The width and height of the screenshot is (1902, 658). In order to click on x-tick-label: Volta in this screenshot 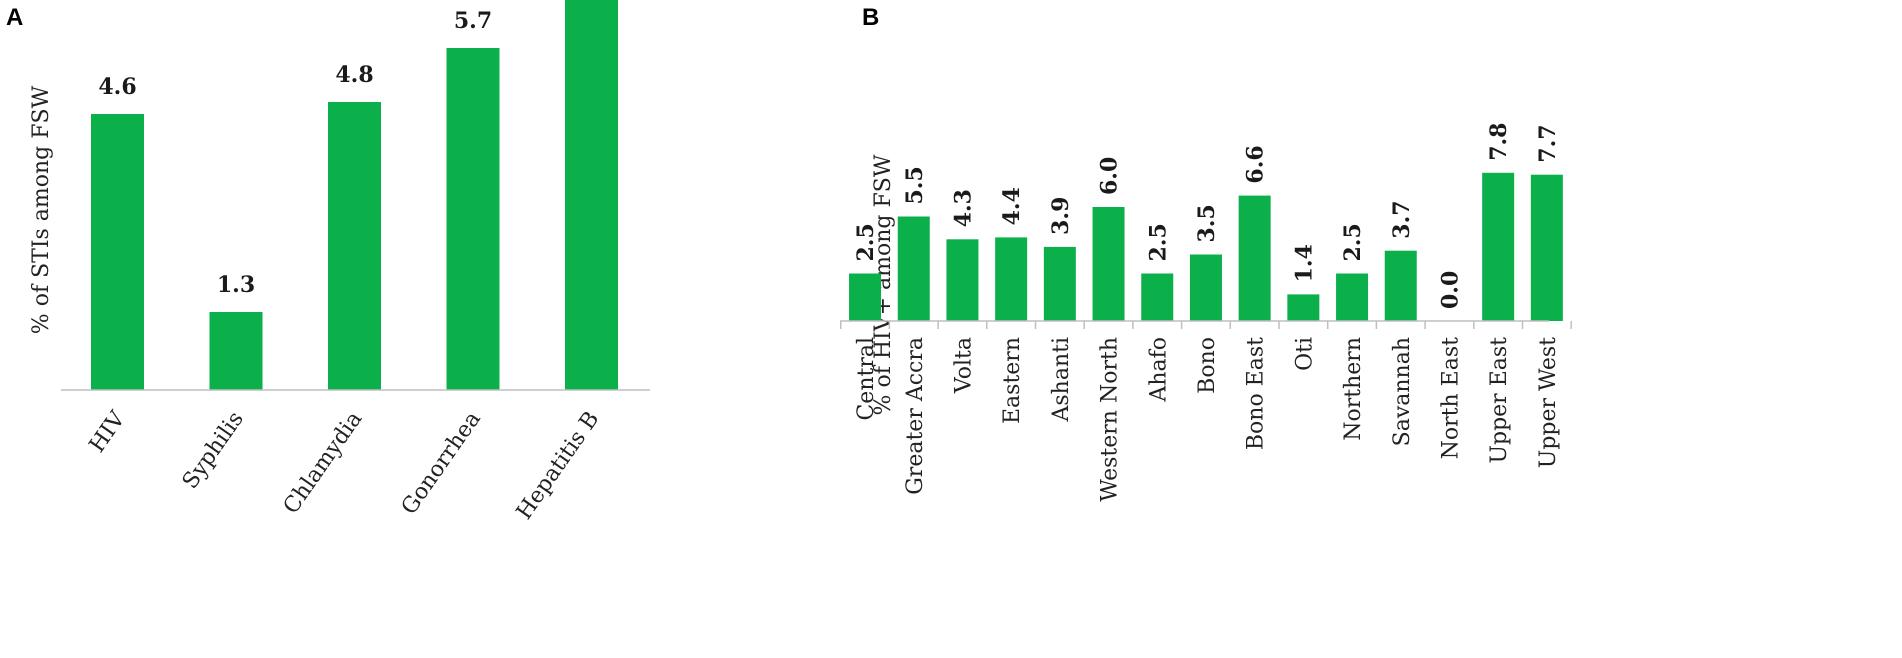, I will do `click(963, 365)`.